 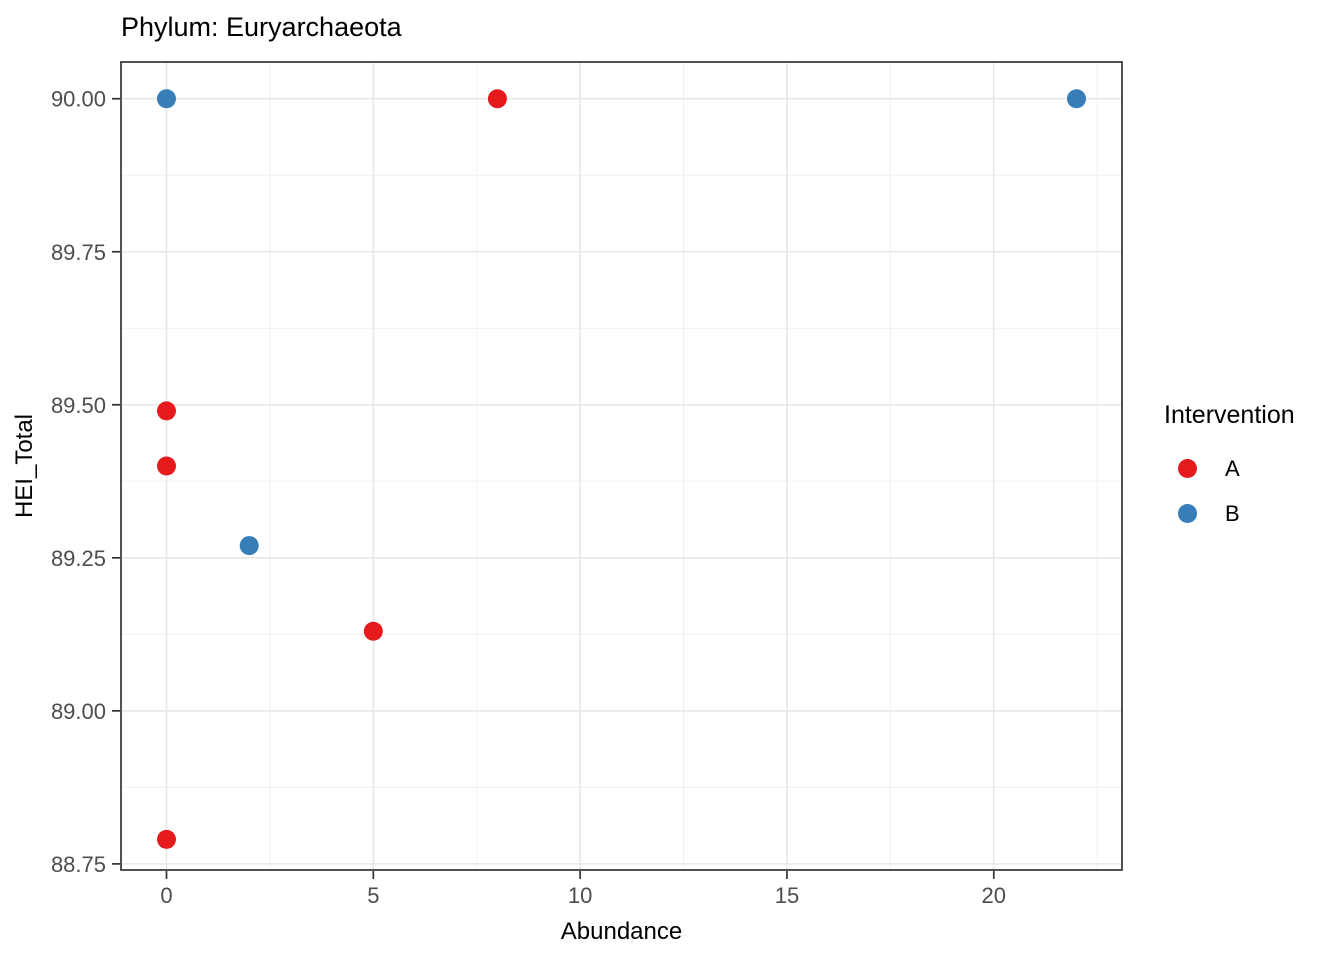 What do you see at coordinates (1187, 468) in the screenshot?
I see `legend-key-dot-a-icon` at bounding box center [1187, 468].